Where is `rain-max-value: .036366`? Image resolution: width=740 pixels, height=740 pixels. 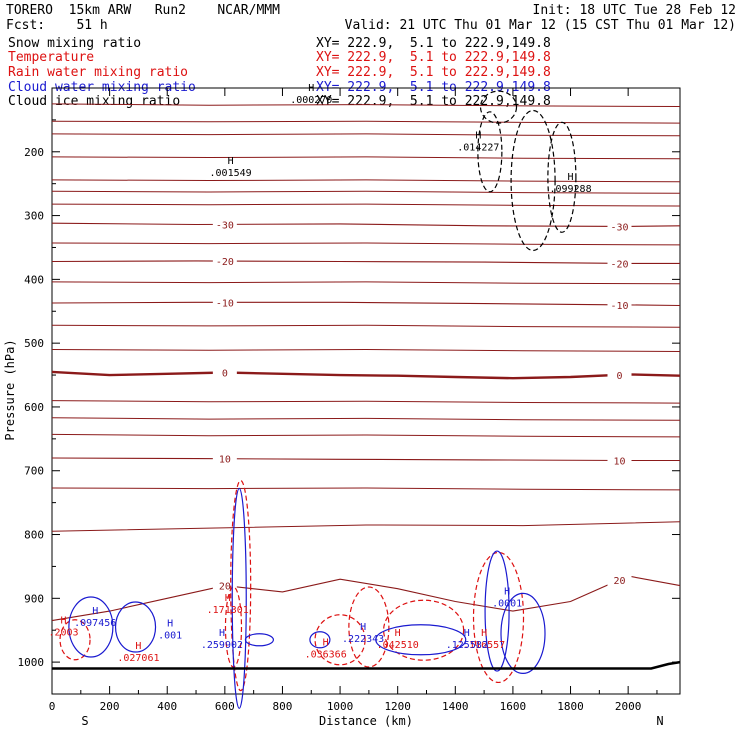
rain-max-value: .036366 is located at coordinates (326, 655).